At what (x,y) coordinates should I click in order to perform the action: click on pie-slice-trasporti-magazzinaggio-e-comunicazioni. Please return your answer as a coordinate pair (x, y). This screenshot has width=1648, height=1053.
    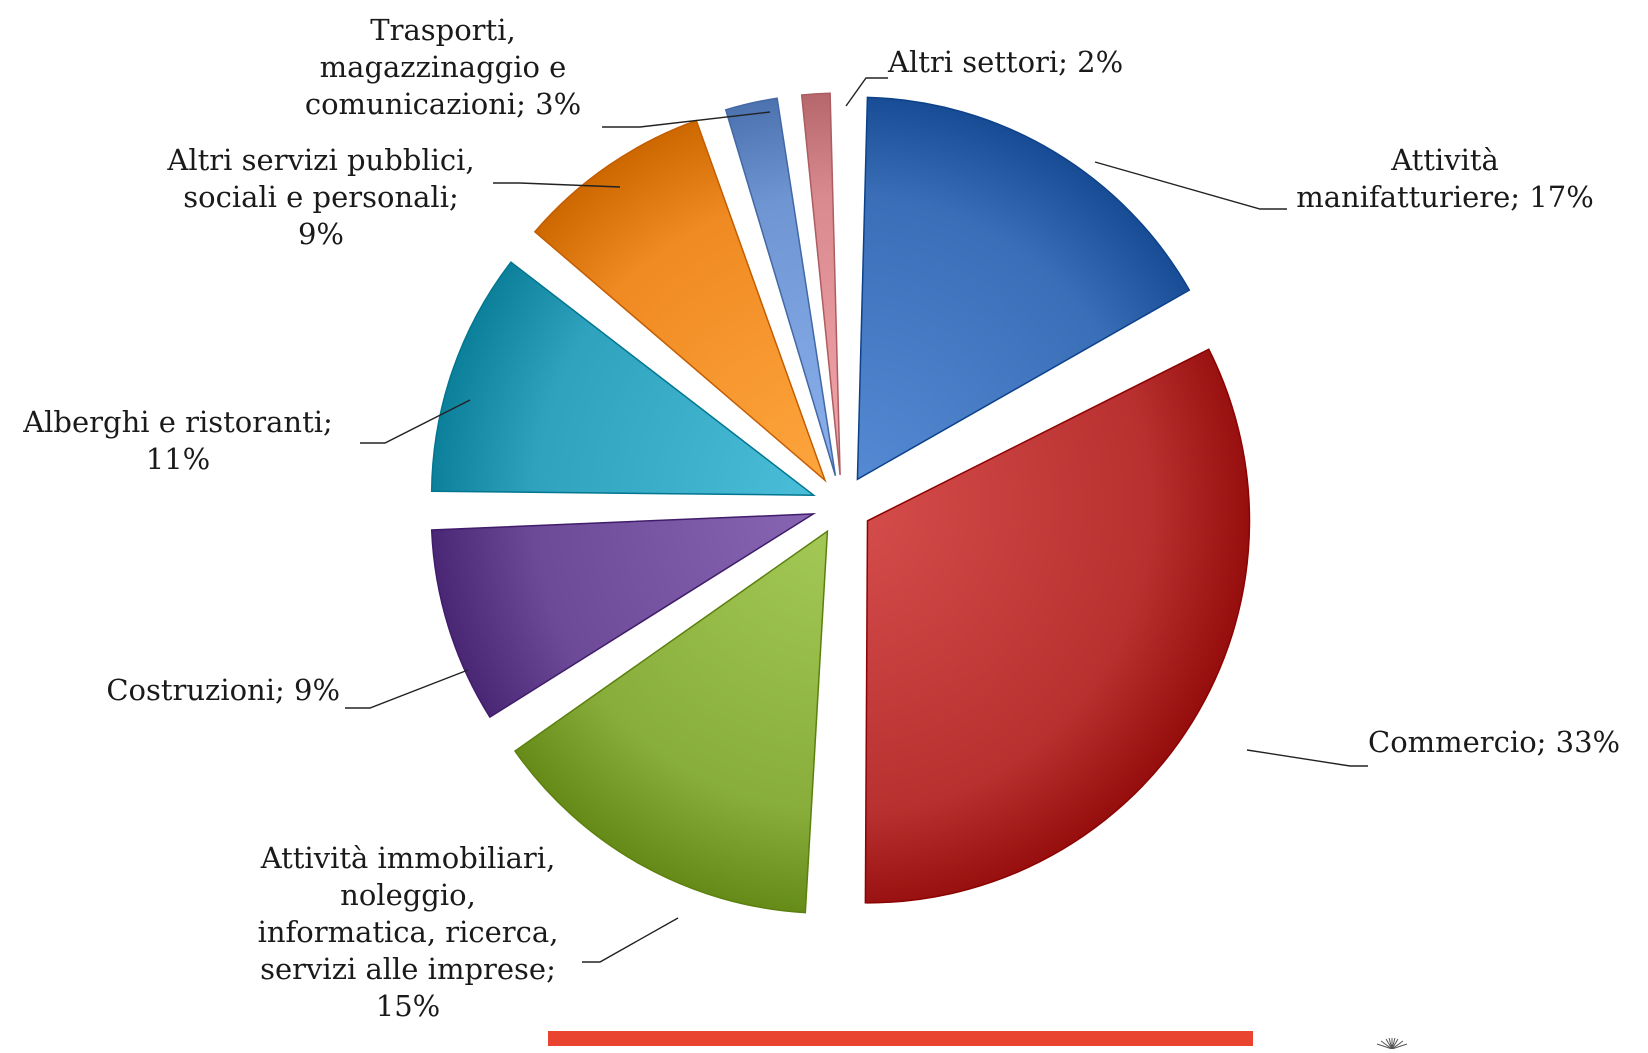
    Looking at the image, I should click on (780, 286).